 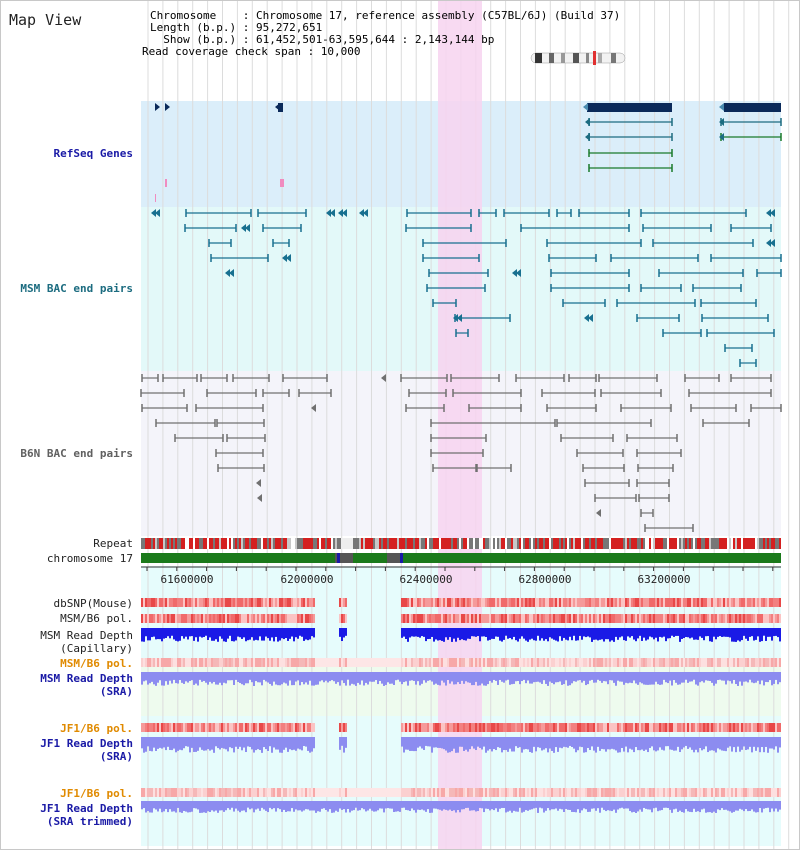 I want to click on msm-depth-capillary-label: MSM Read Depth, so click(x=86, y=635).